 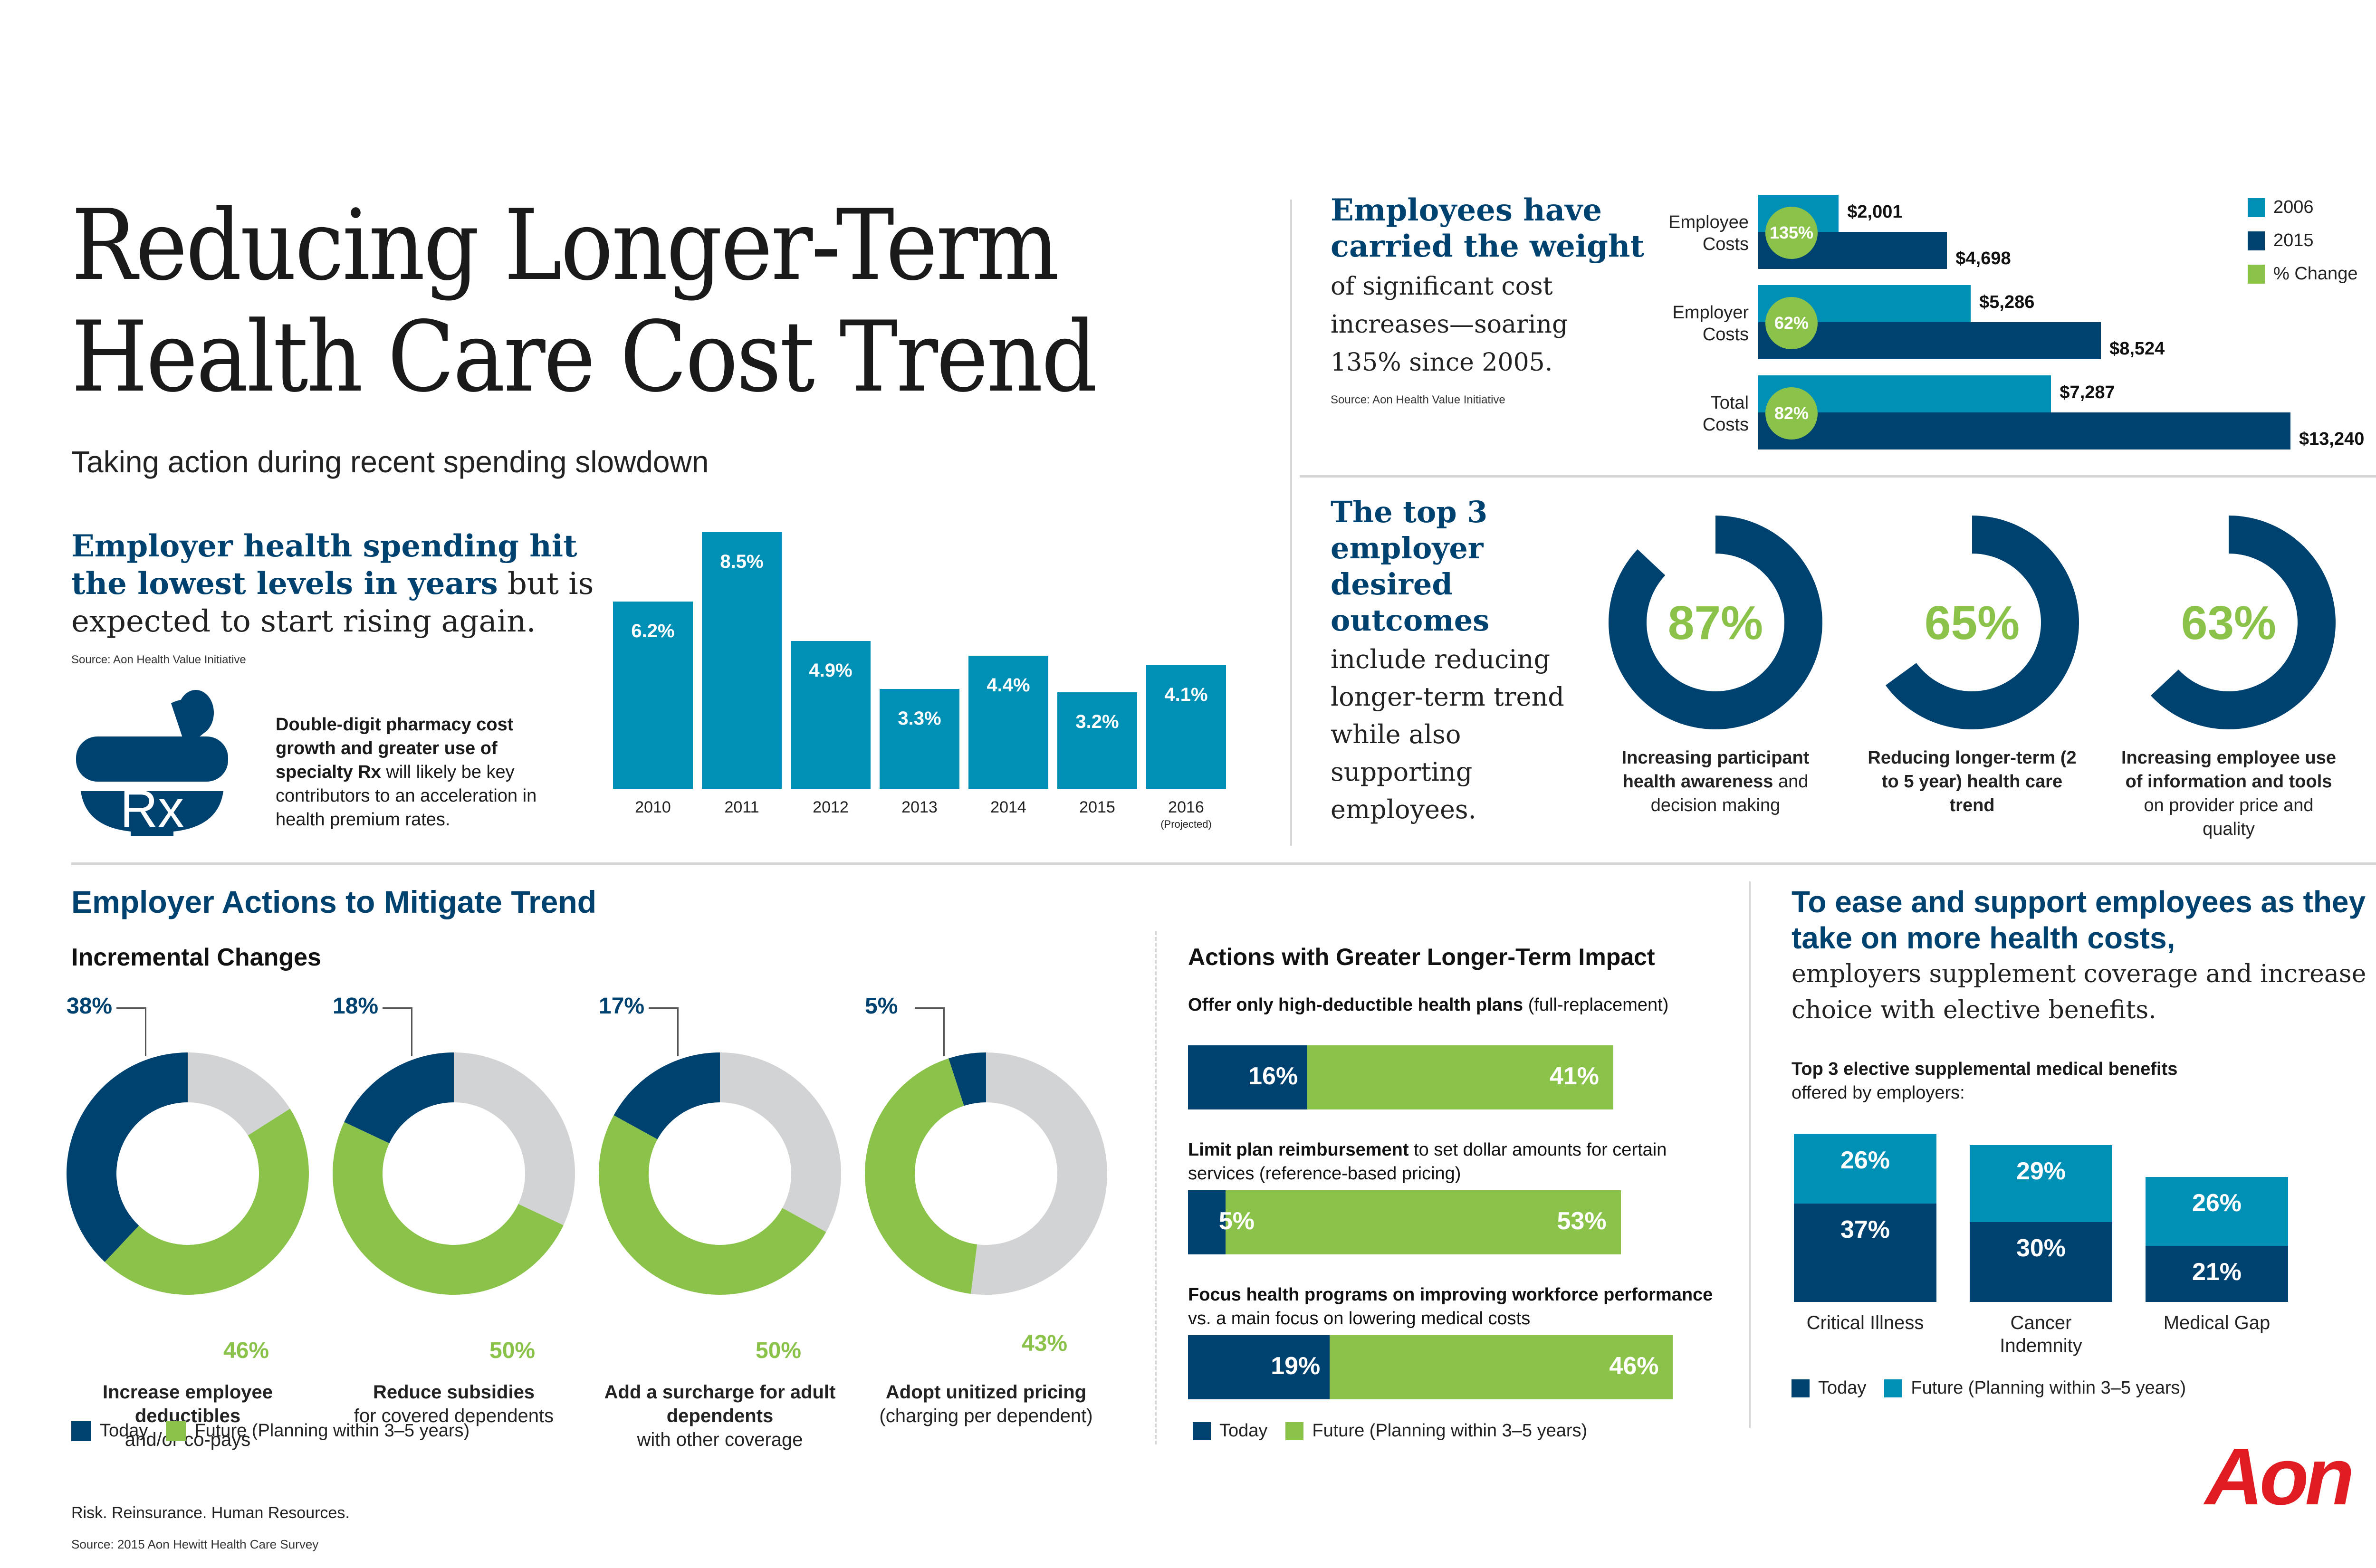 What do you see at coordinates (2041, 1248) in the screenshot?
I see `supp-label-today: 30%` at bounding box center [2041, 1248].